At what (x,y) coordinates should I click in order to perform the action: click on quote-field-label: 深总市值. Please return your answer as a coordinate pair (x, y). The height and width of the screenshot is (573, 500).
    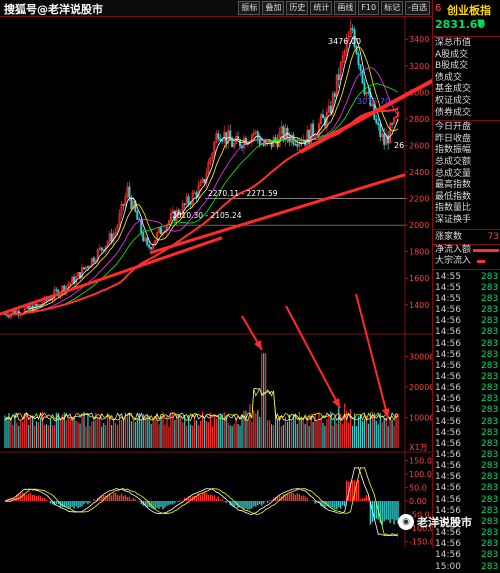
    Looking at the image, I should click on (453, 43).